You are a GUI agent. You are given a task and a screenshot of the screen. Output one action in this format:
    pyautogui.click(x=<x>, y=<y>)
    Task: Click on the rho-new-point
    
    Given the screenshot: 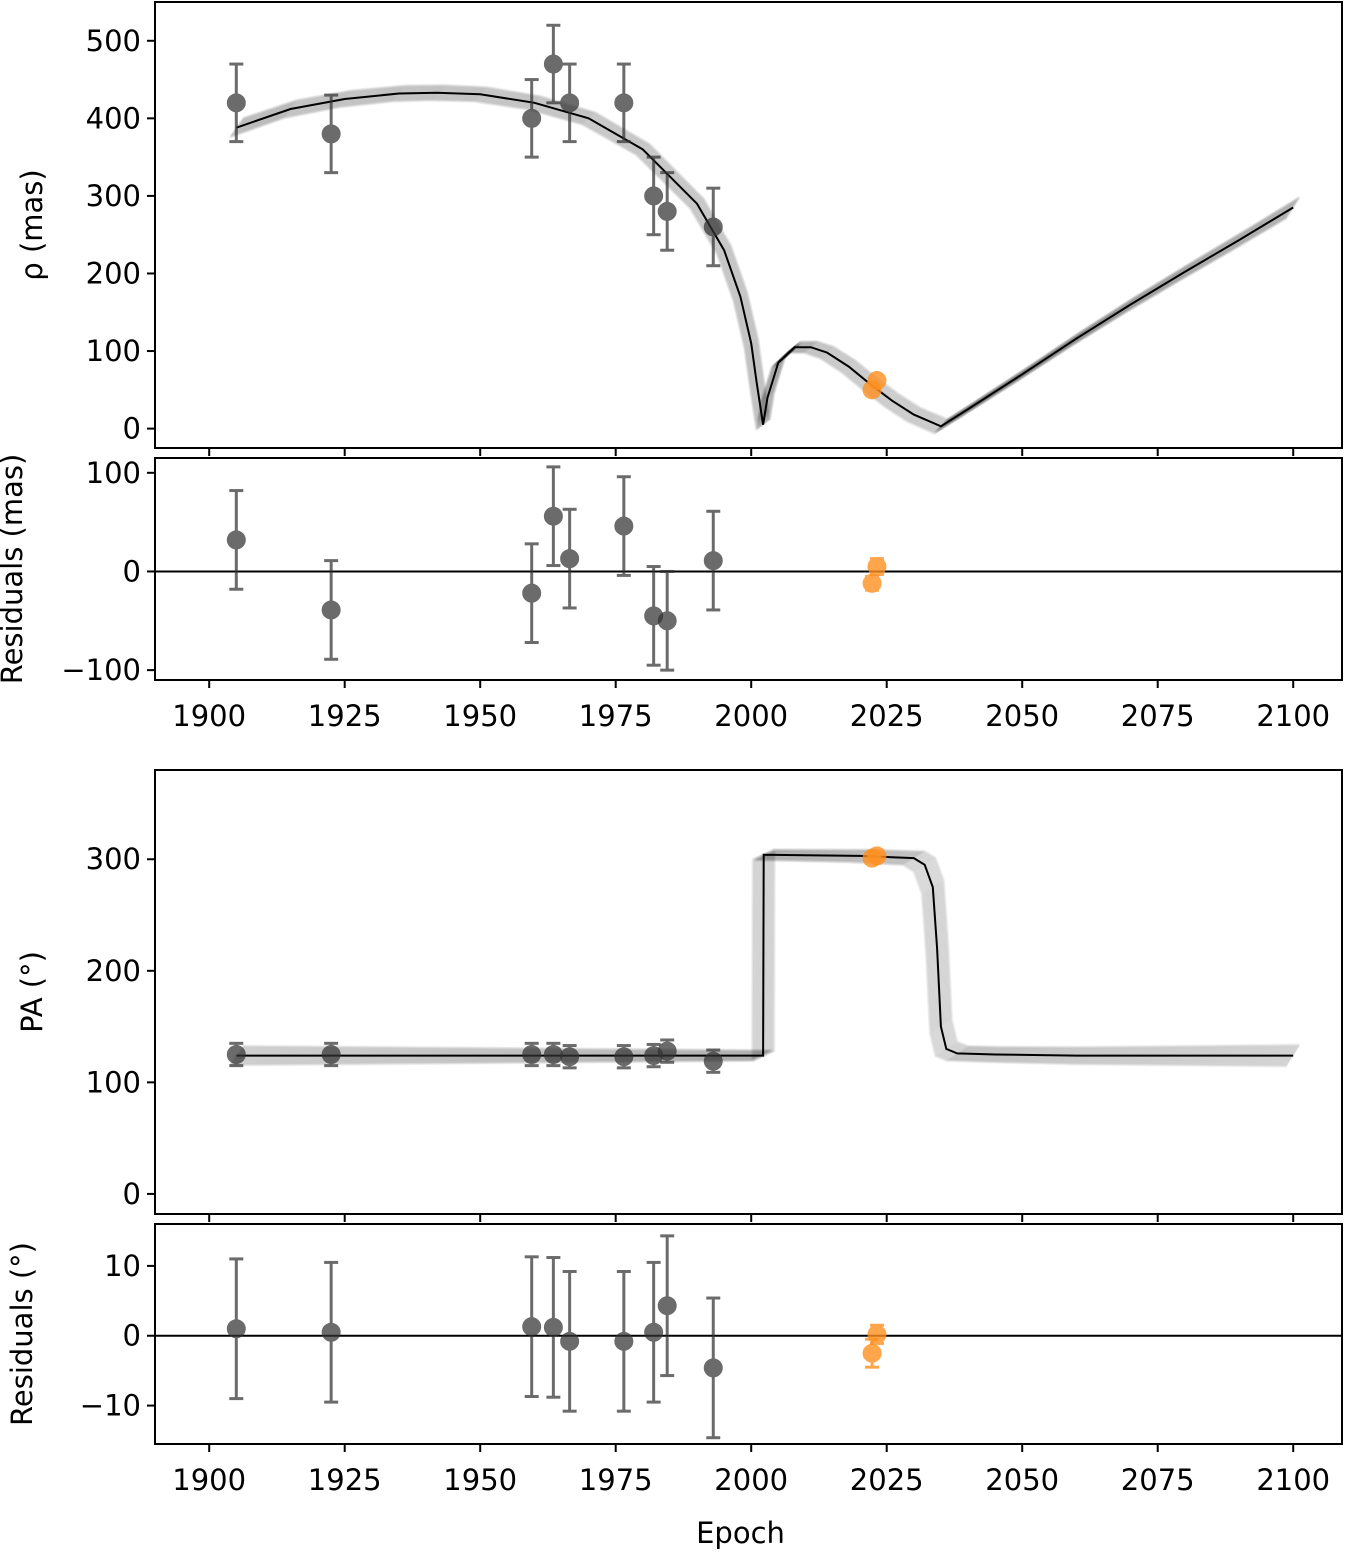 What is the action you would take?
    pyautogui.click(x=877, y=381)
    